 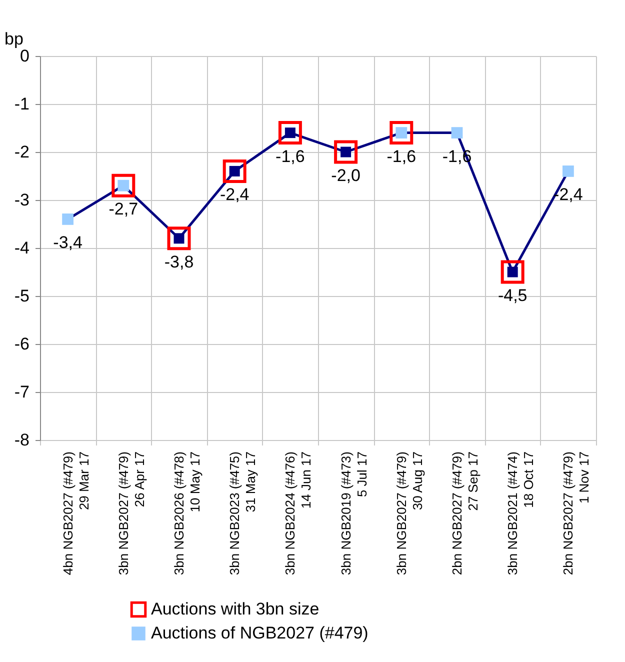 I want to click on x-tick-label: 3bn NGB2027 (#479) 30 Aug 17, so click(x=409, y=514).